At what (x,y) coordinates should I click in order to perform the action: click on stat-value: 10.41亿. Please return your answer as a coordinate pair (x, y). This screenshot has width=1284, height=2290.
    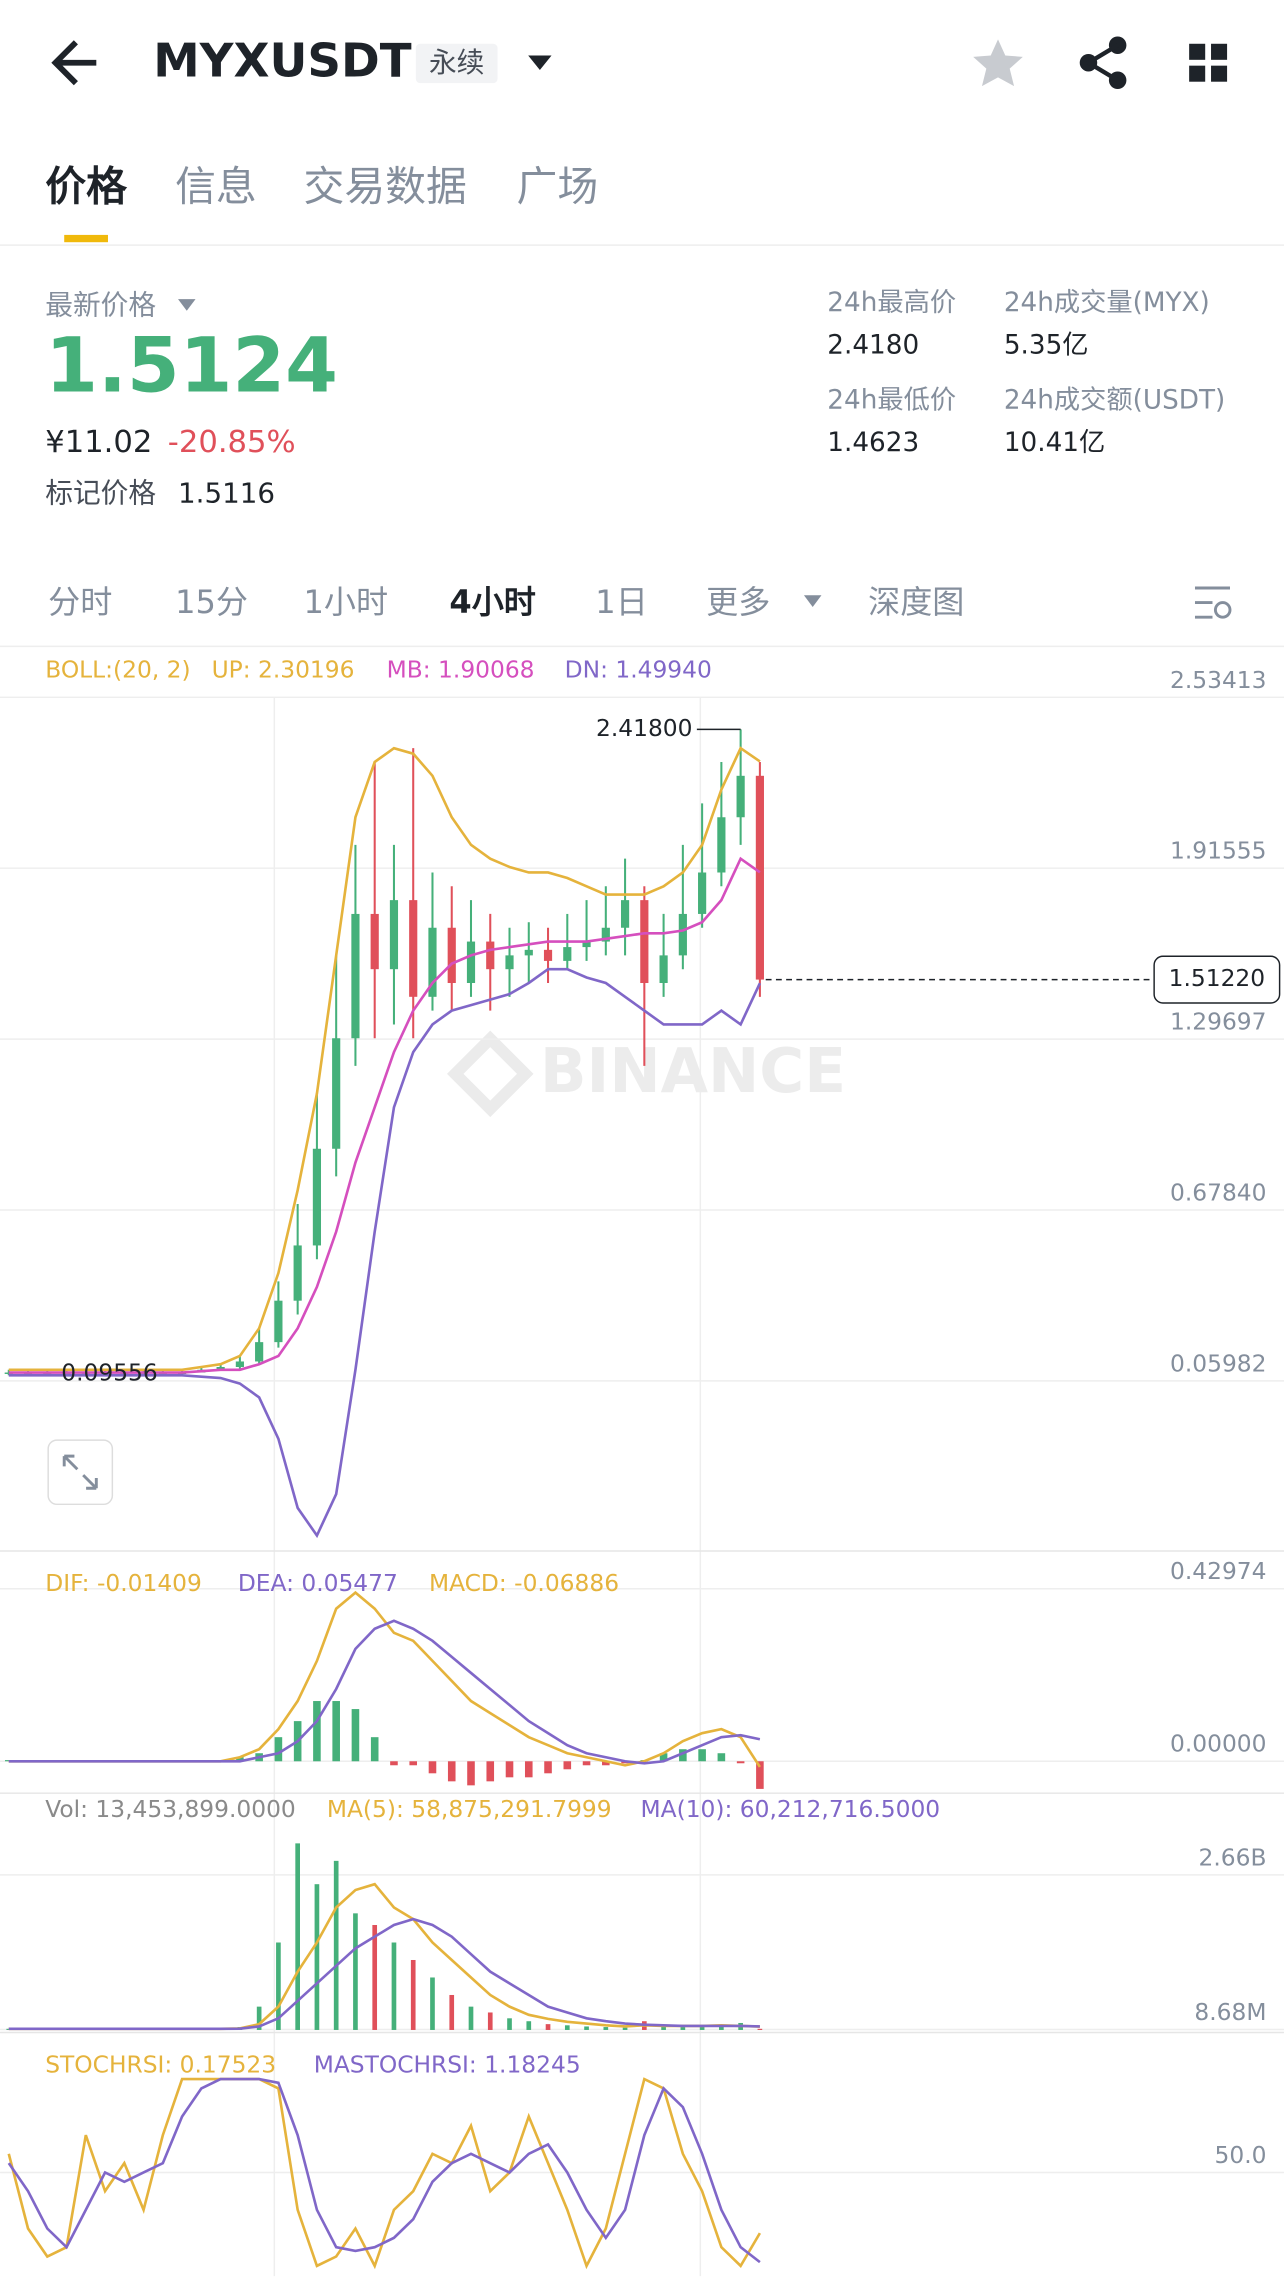
    Looking at the image, I should click on (1054, 443).